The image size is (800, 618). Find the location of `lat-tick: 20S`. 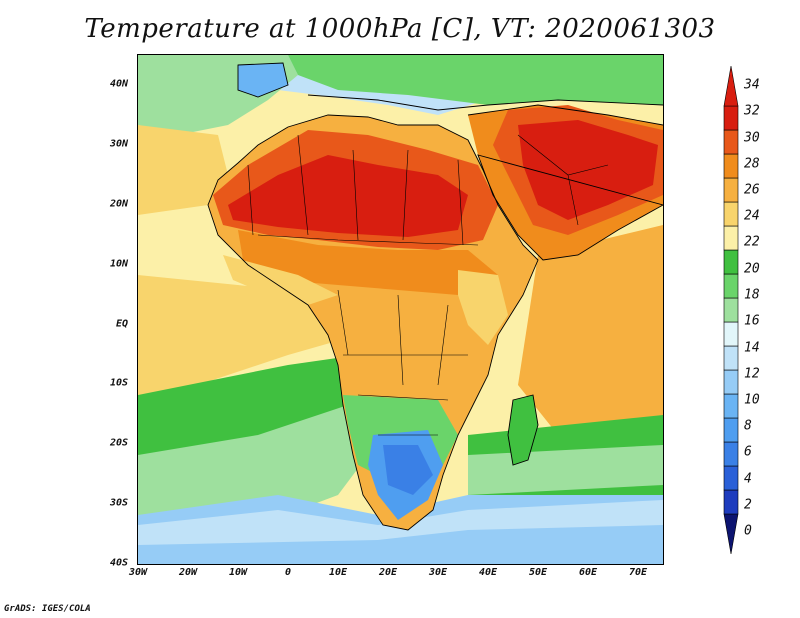

lat-tick: 20S is located at coordinates (118, 443).